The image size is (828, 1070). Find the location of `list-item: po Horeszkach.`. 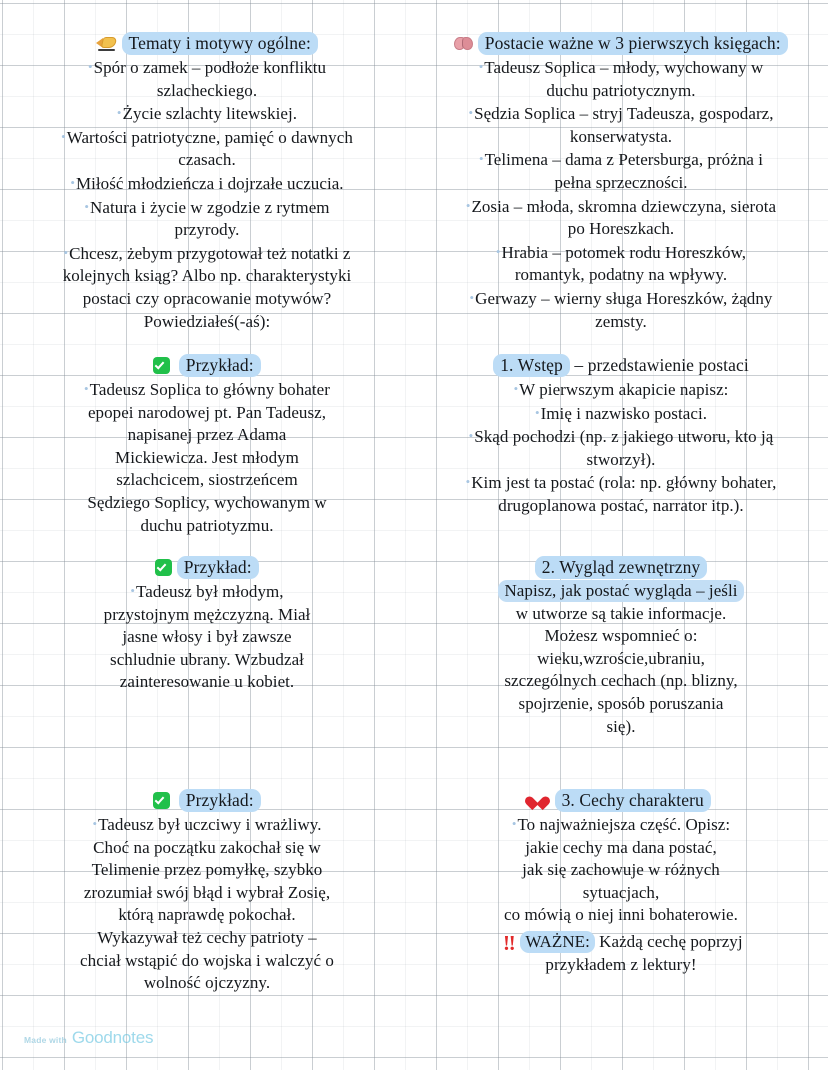

list-item: po Horeszkach. is located at coordinates (621, 229).